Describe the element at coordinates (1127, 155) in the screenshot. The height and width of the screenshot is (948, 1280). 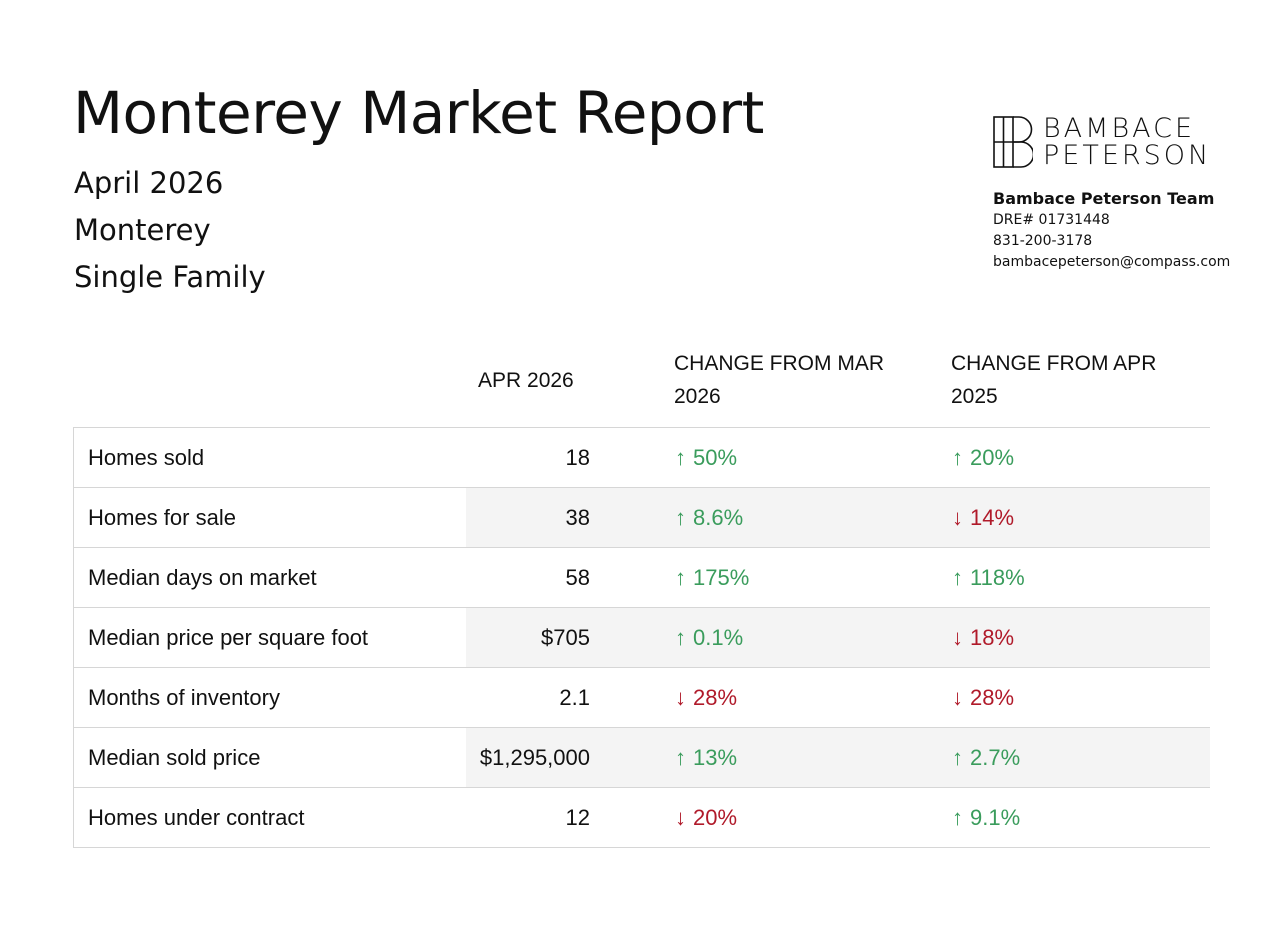
I see `logo-text-line2: PETERSON` at that location.